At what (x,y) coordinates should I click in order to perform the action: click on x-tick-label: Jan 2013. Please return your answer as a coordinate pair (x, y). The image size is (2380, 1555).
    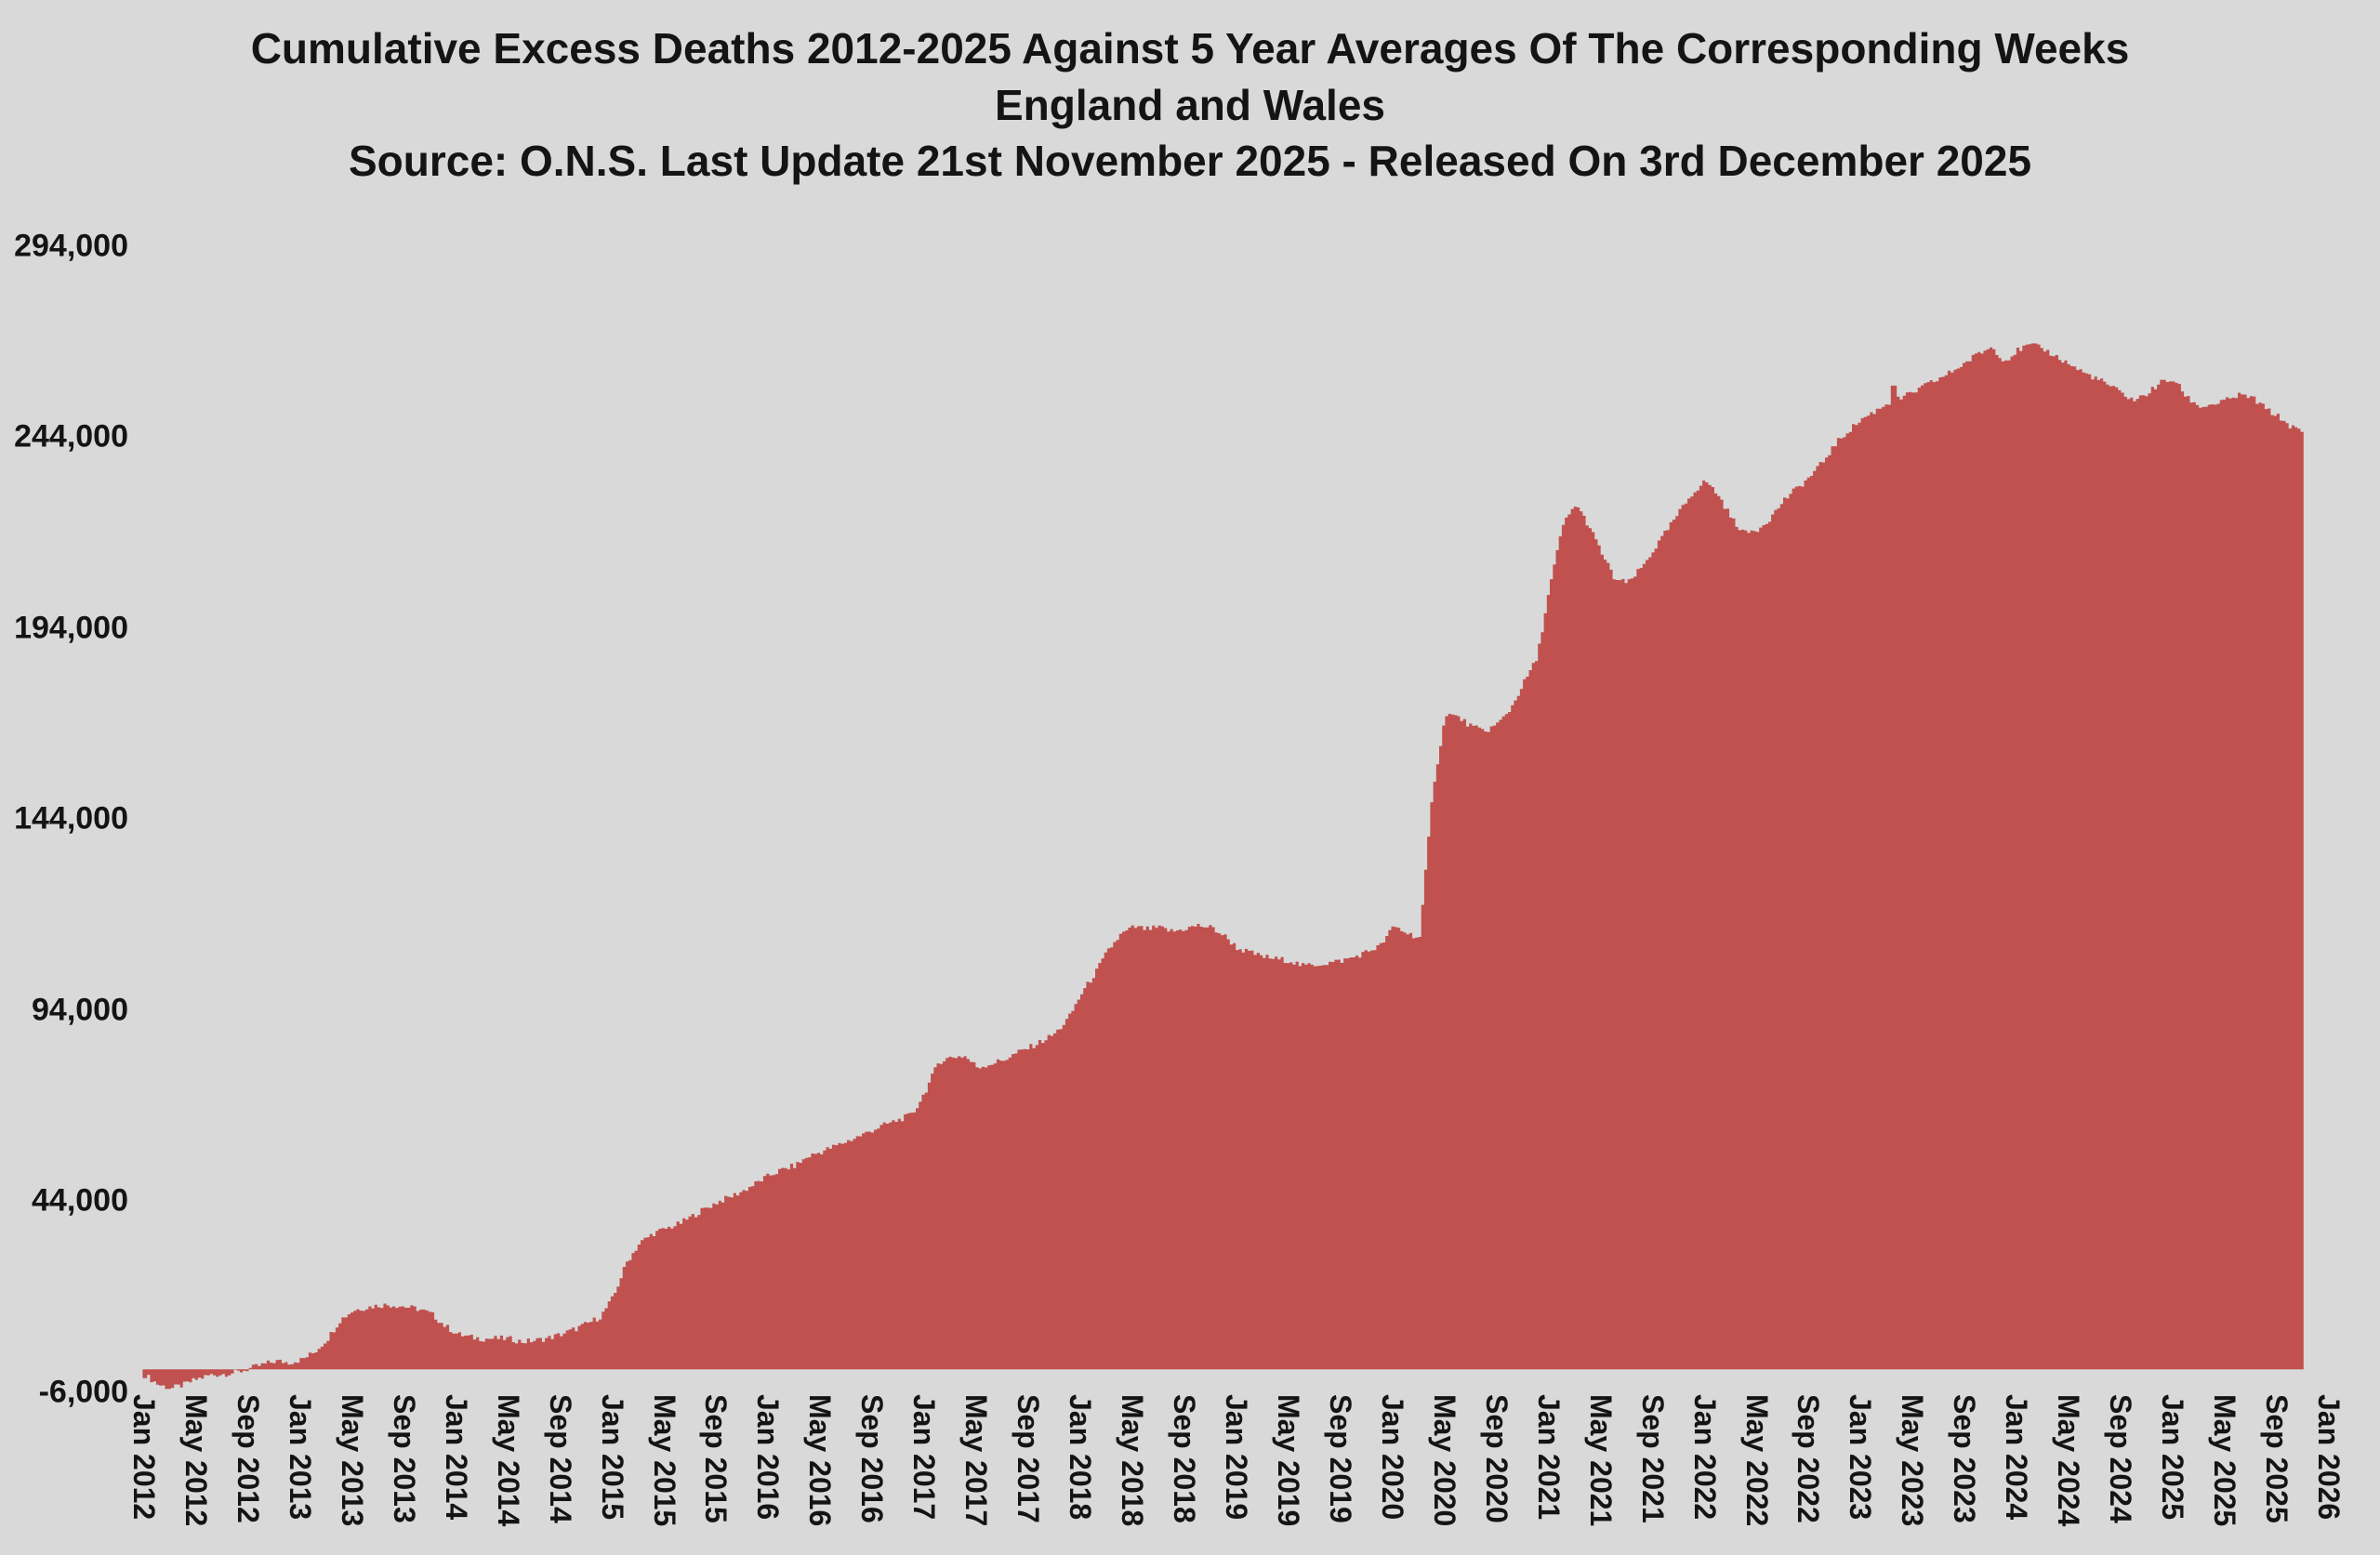
    Looking at the image, I should click on (300, 1457).